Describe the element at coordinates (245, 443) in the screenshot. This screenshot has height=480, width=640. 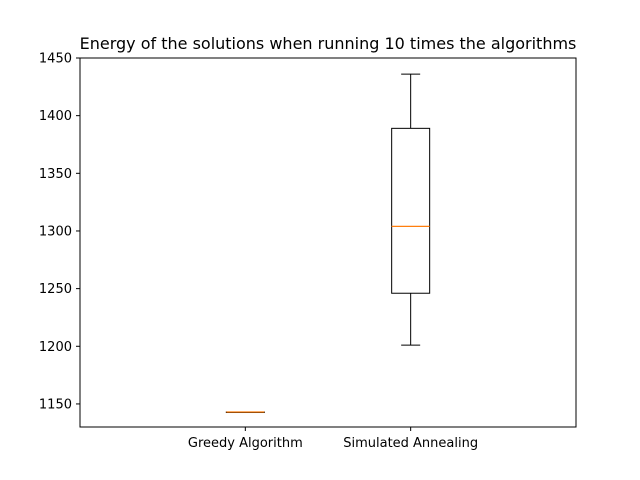
I see `x-tick-label: Greedy Algorithm` at that location.